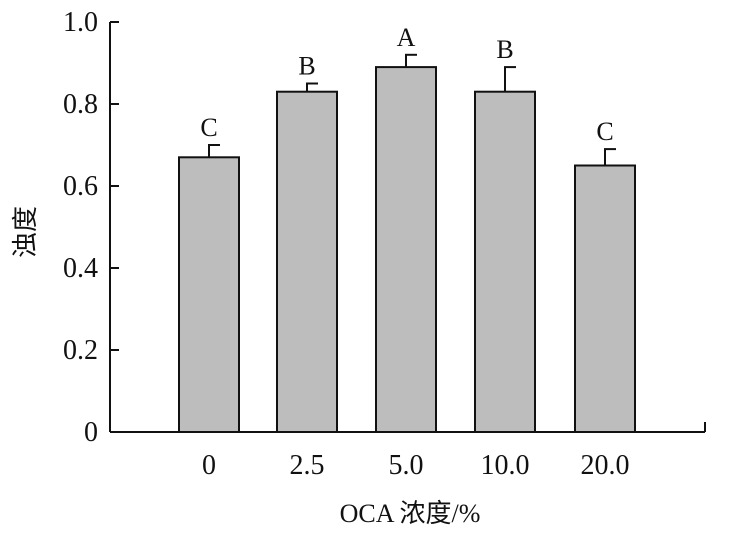  What do you see at coordinates (80, 186) in the screenshot?
I see `y-tick-label: 0.6` at bounding box center [80, 186].